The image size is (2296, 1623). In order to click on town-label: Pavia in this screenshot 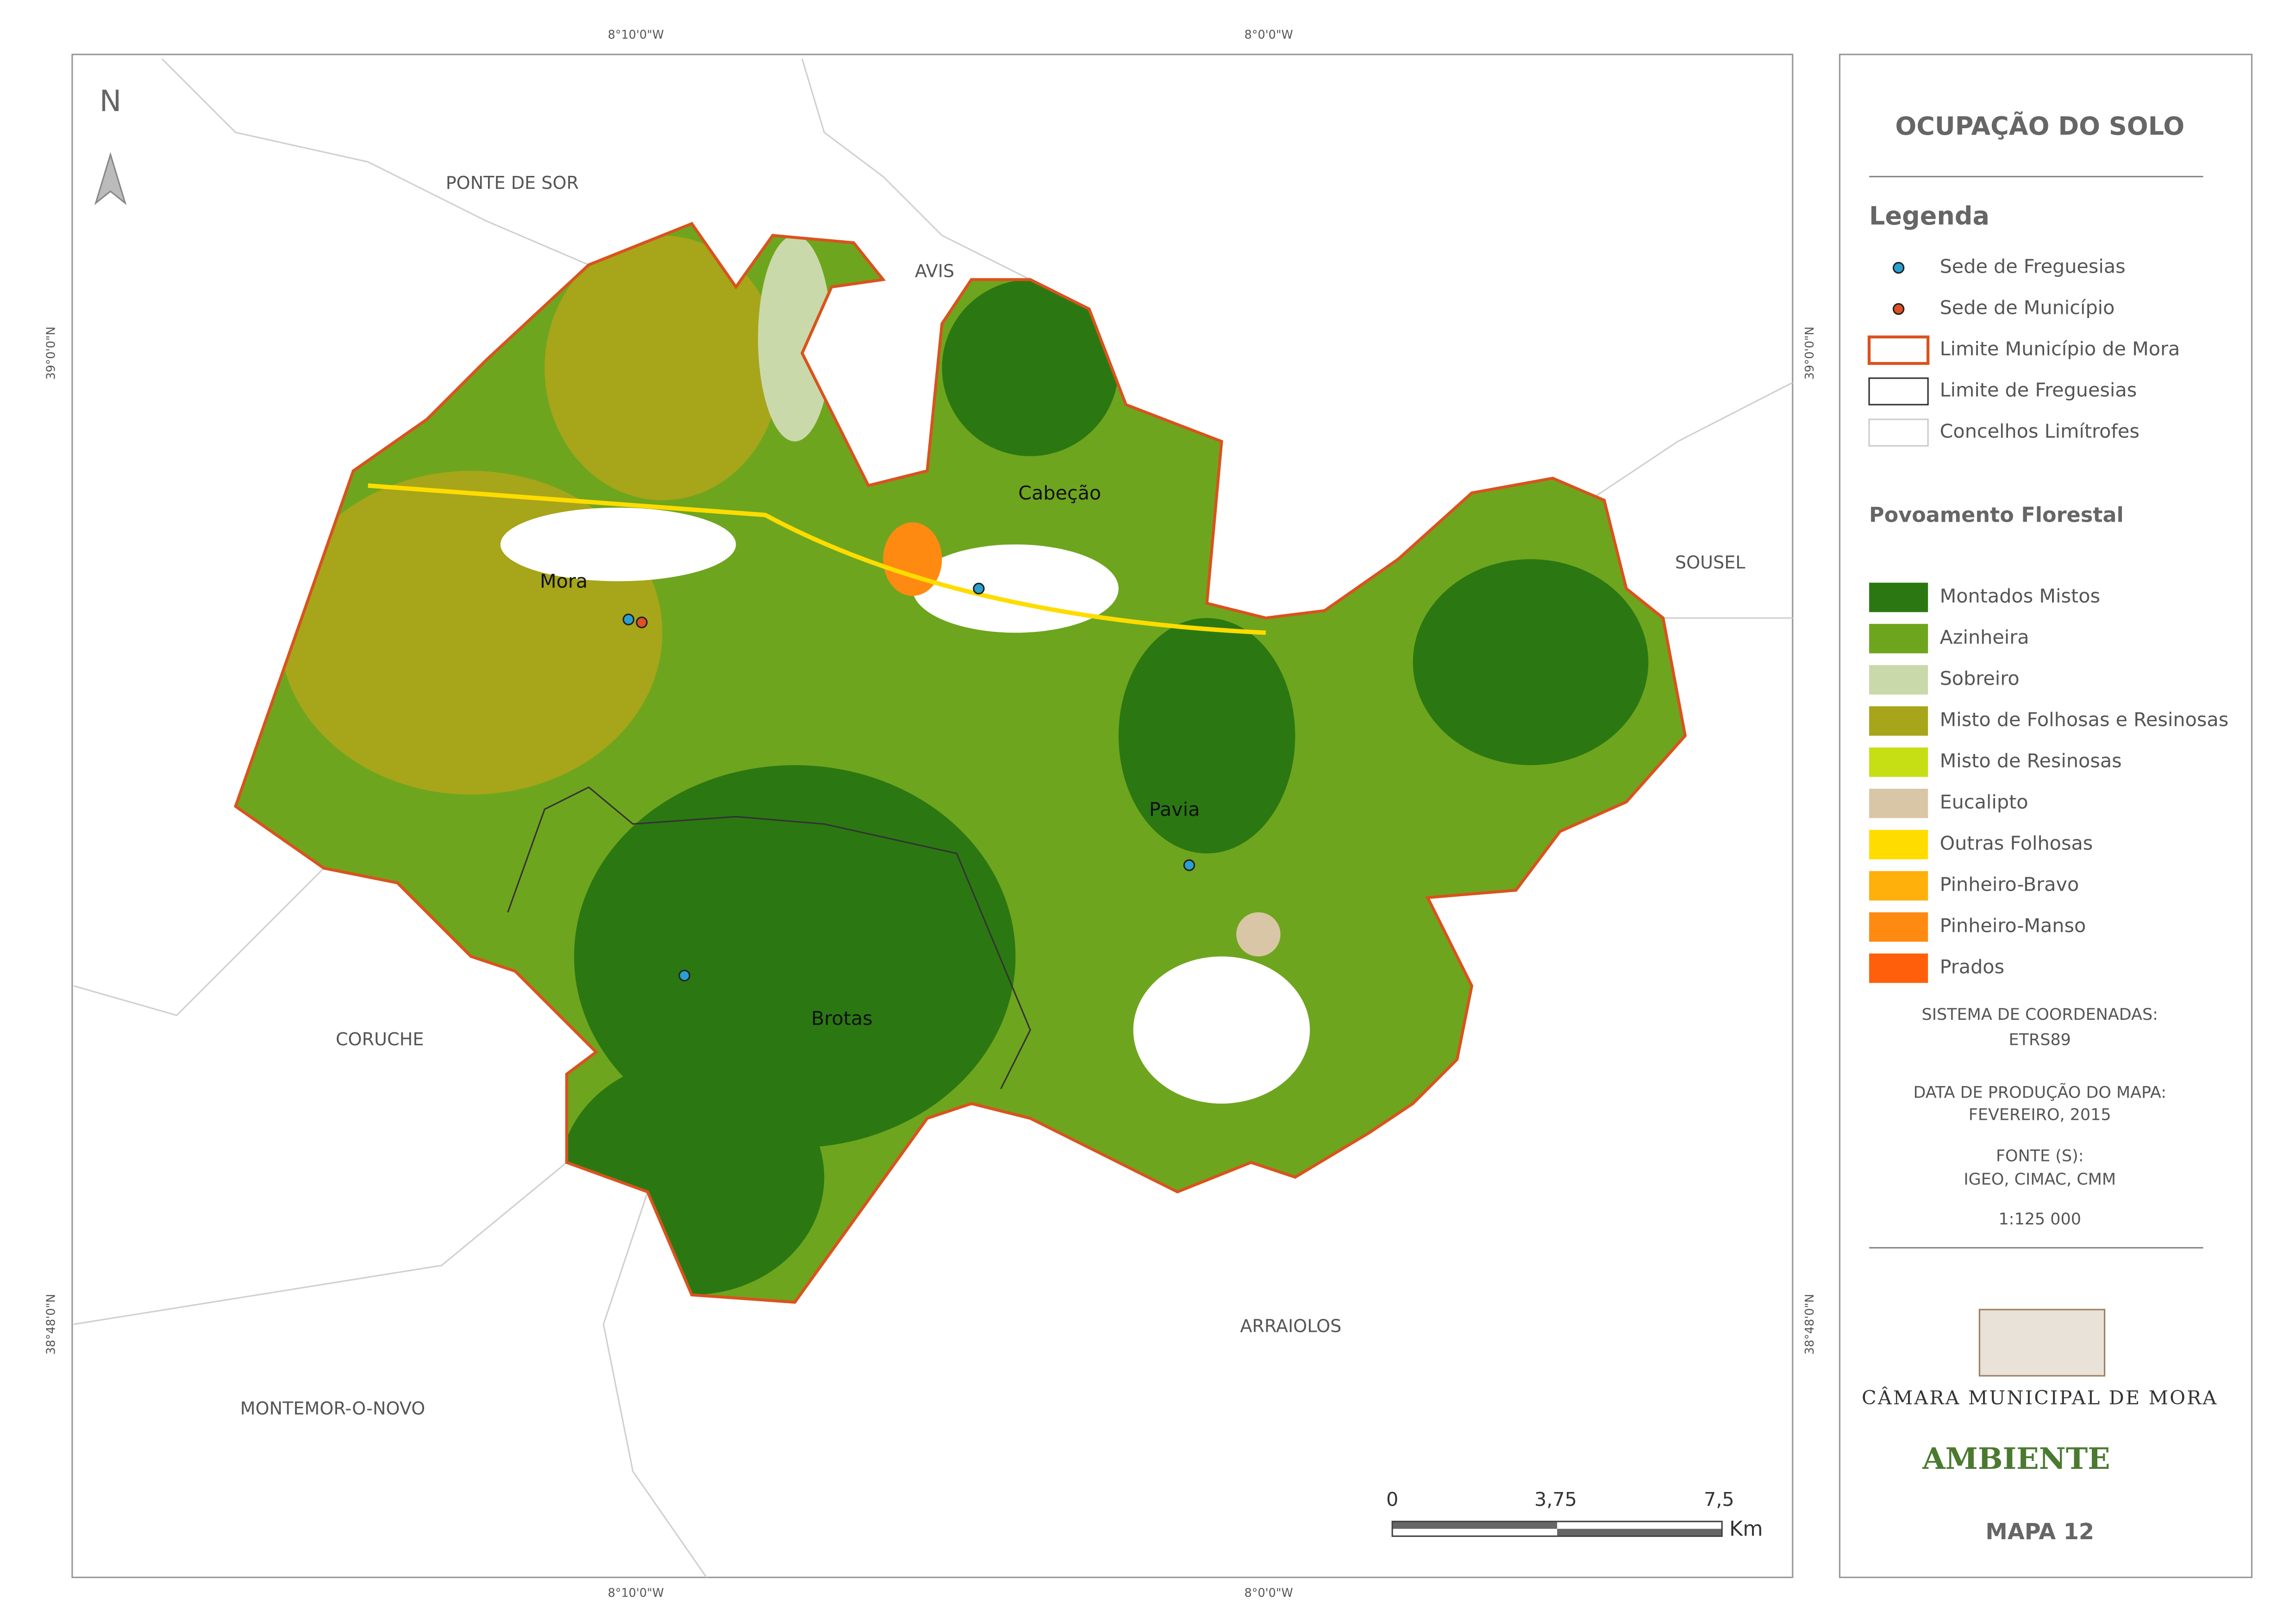, I will do `click(1175, 809)`.